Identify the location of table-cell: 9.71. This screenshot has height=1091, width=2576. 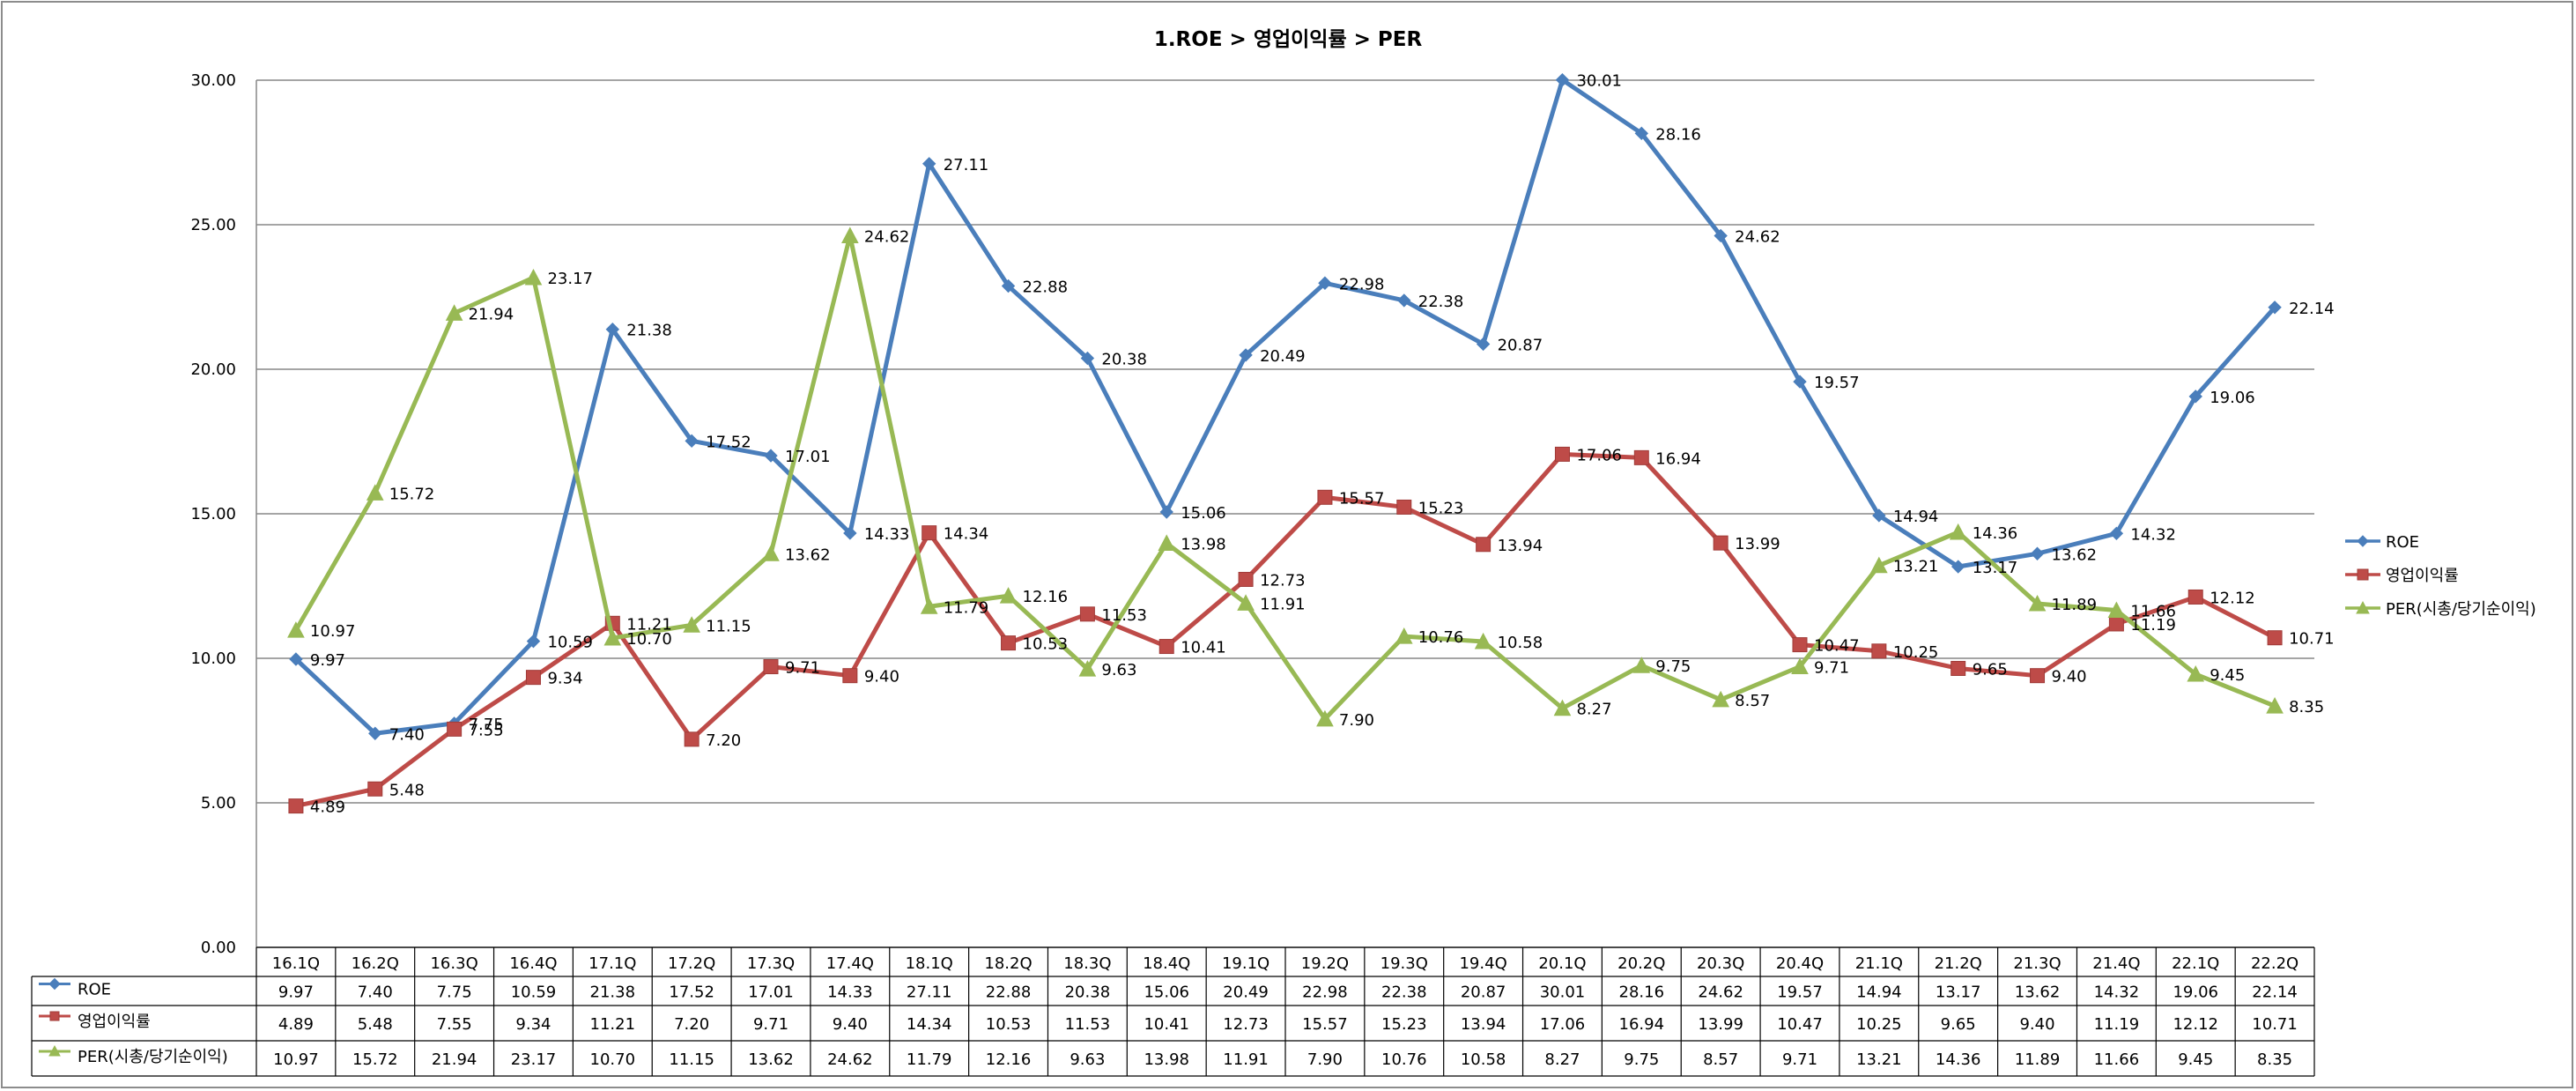
(771, 1024).